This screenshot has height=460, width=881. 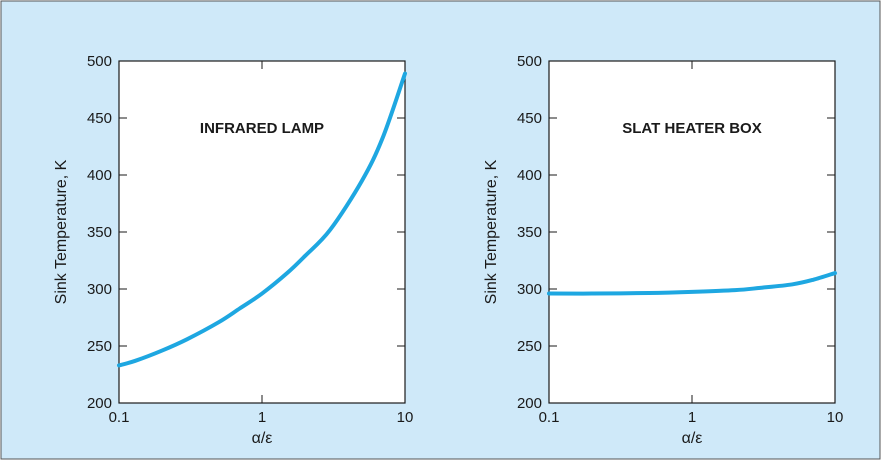 What do you see at coordinates (692, 283) in the screenshot?
I see `series-line-sink-temperature` at bounding box center [692, 283].